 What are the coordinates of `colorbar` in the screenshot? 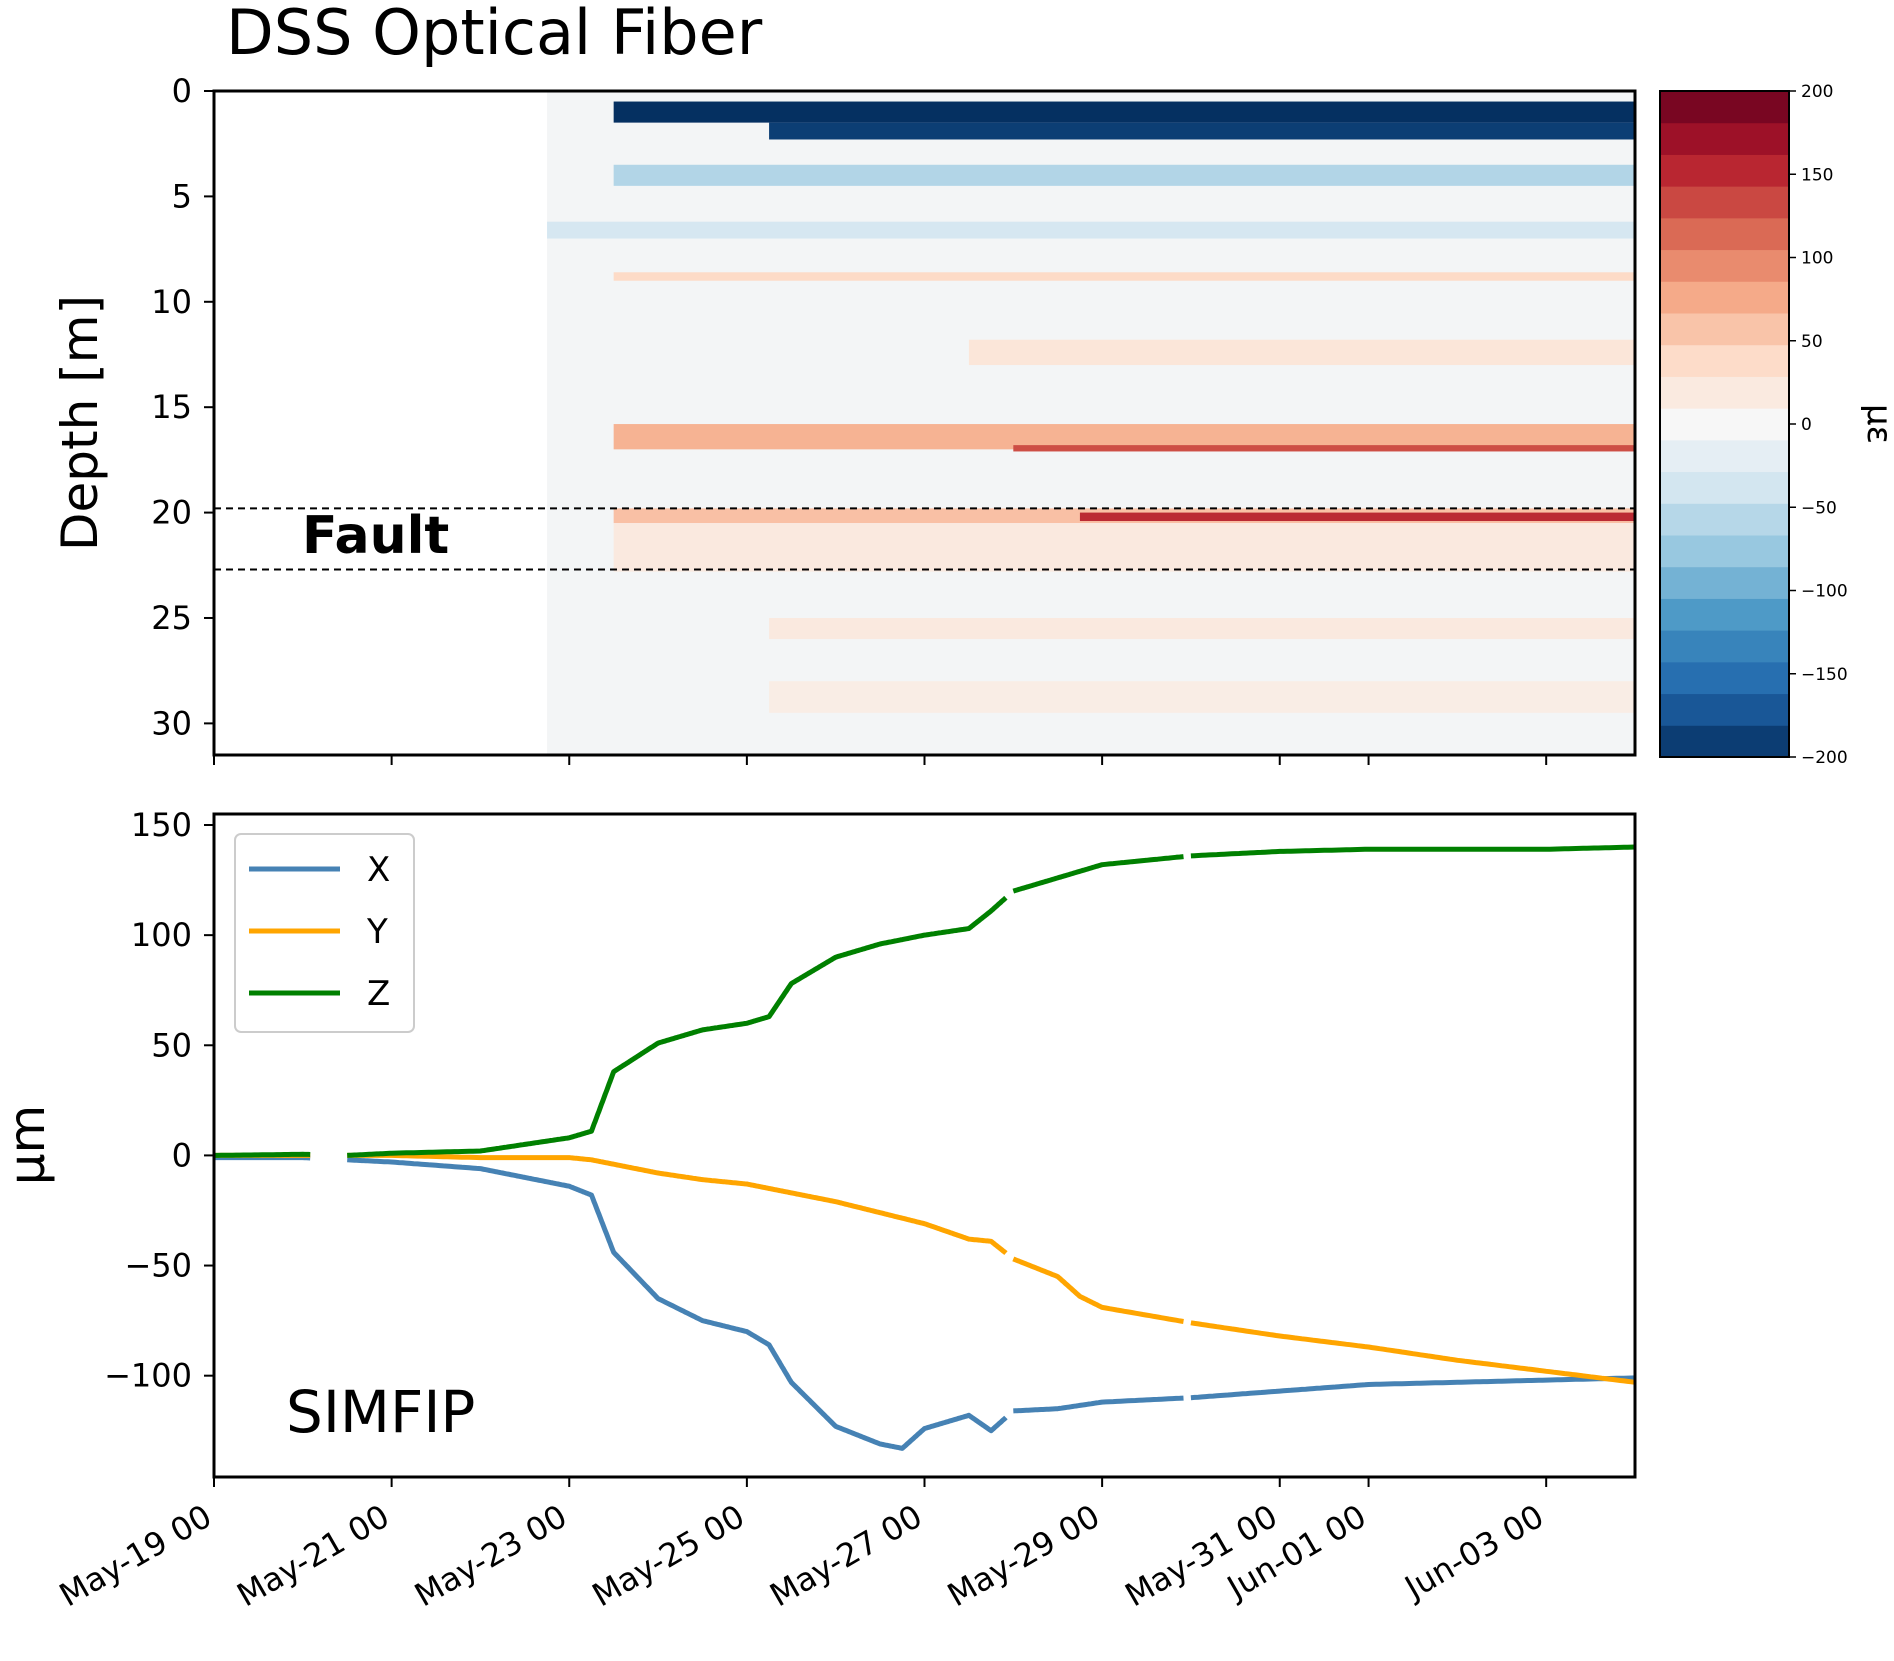 It's located at (1724, 424).